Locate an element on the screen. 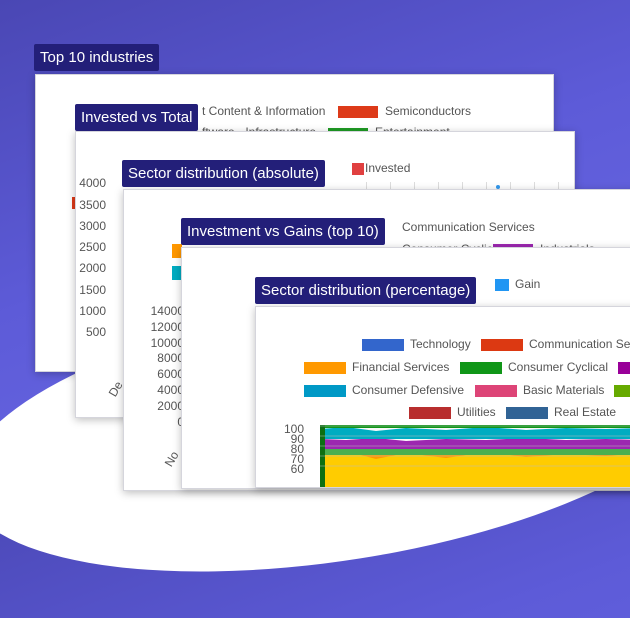 The height and width of the screenshot is (618, 630). legend-swatch-basic-materials is located at coordinates (496, 391).